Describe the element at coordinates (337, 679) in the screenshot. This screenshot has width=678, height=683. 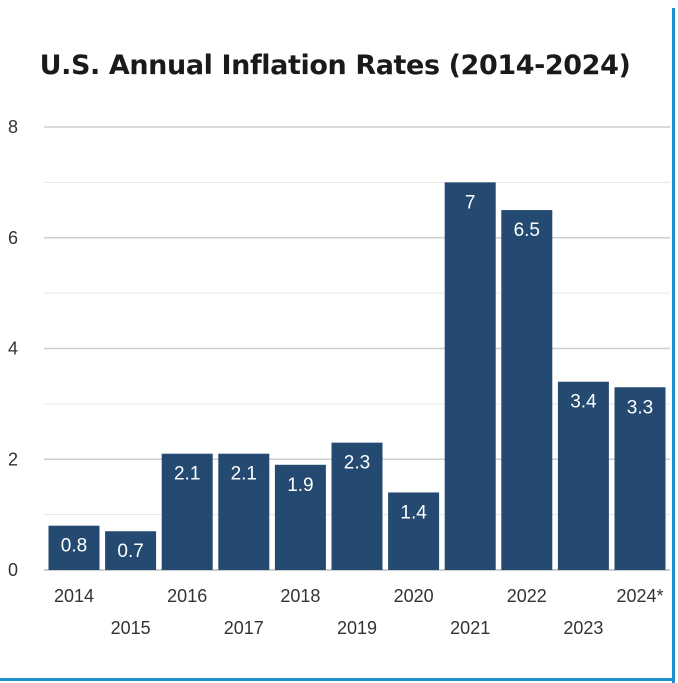
I see `frame-border-bottom` at that location.